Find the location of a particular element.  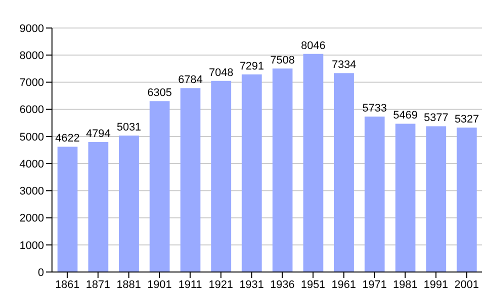

data-label: 7048 is located at coordinates (221, 72).